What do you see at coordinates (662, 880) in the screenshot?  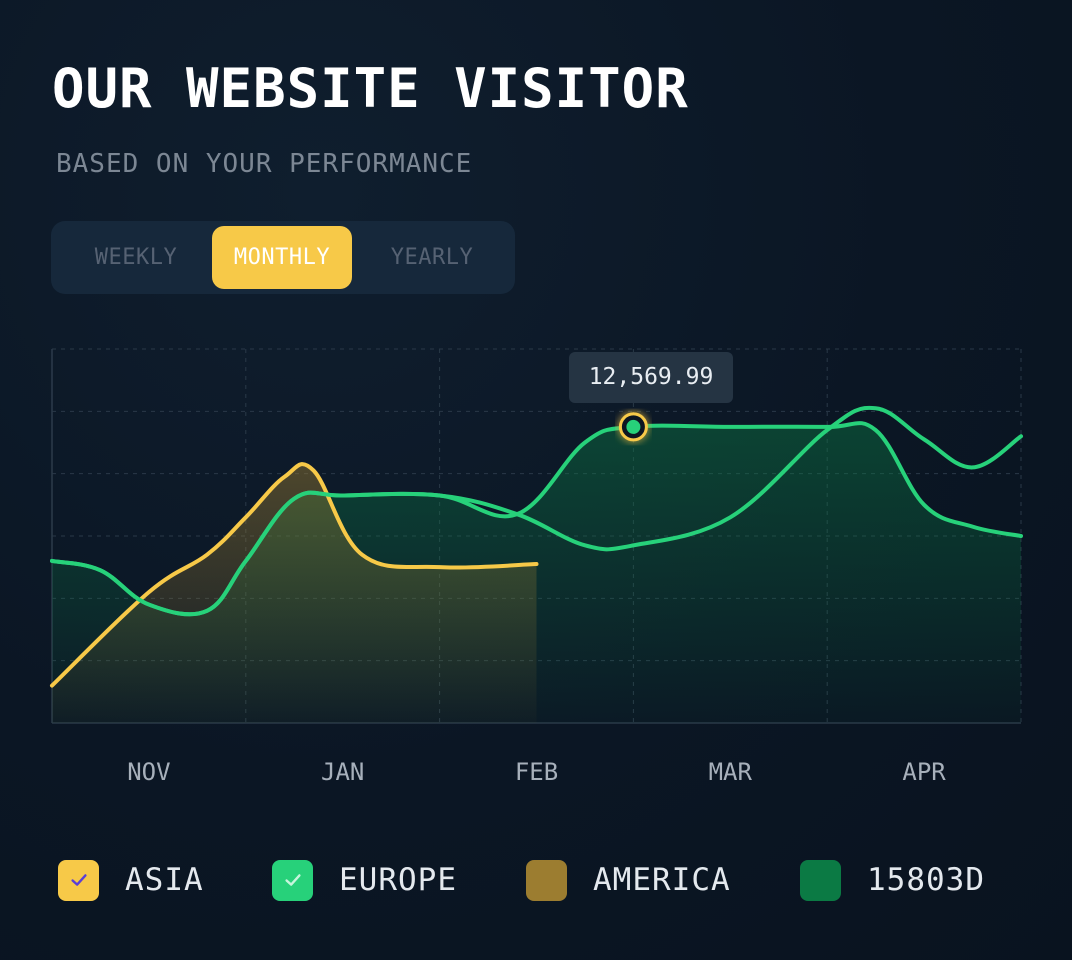 I see `legend-label-america: AMERICA` at bounding box center [662, 880].